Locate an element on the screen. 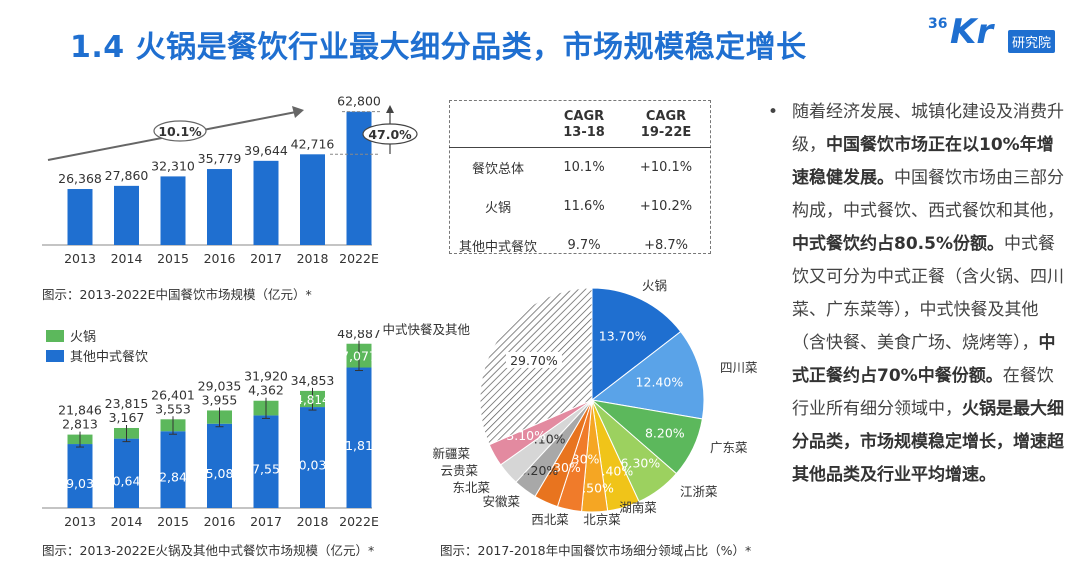 The height and width of the screenshot is (562, 1080). pie-value-label: 12.40% is located at coordinates (660, 381).